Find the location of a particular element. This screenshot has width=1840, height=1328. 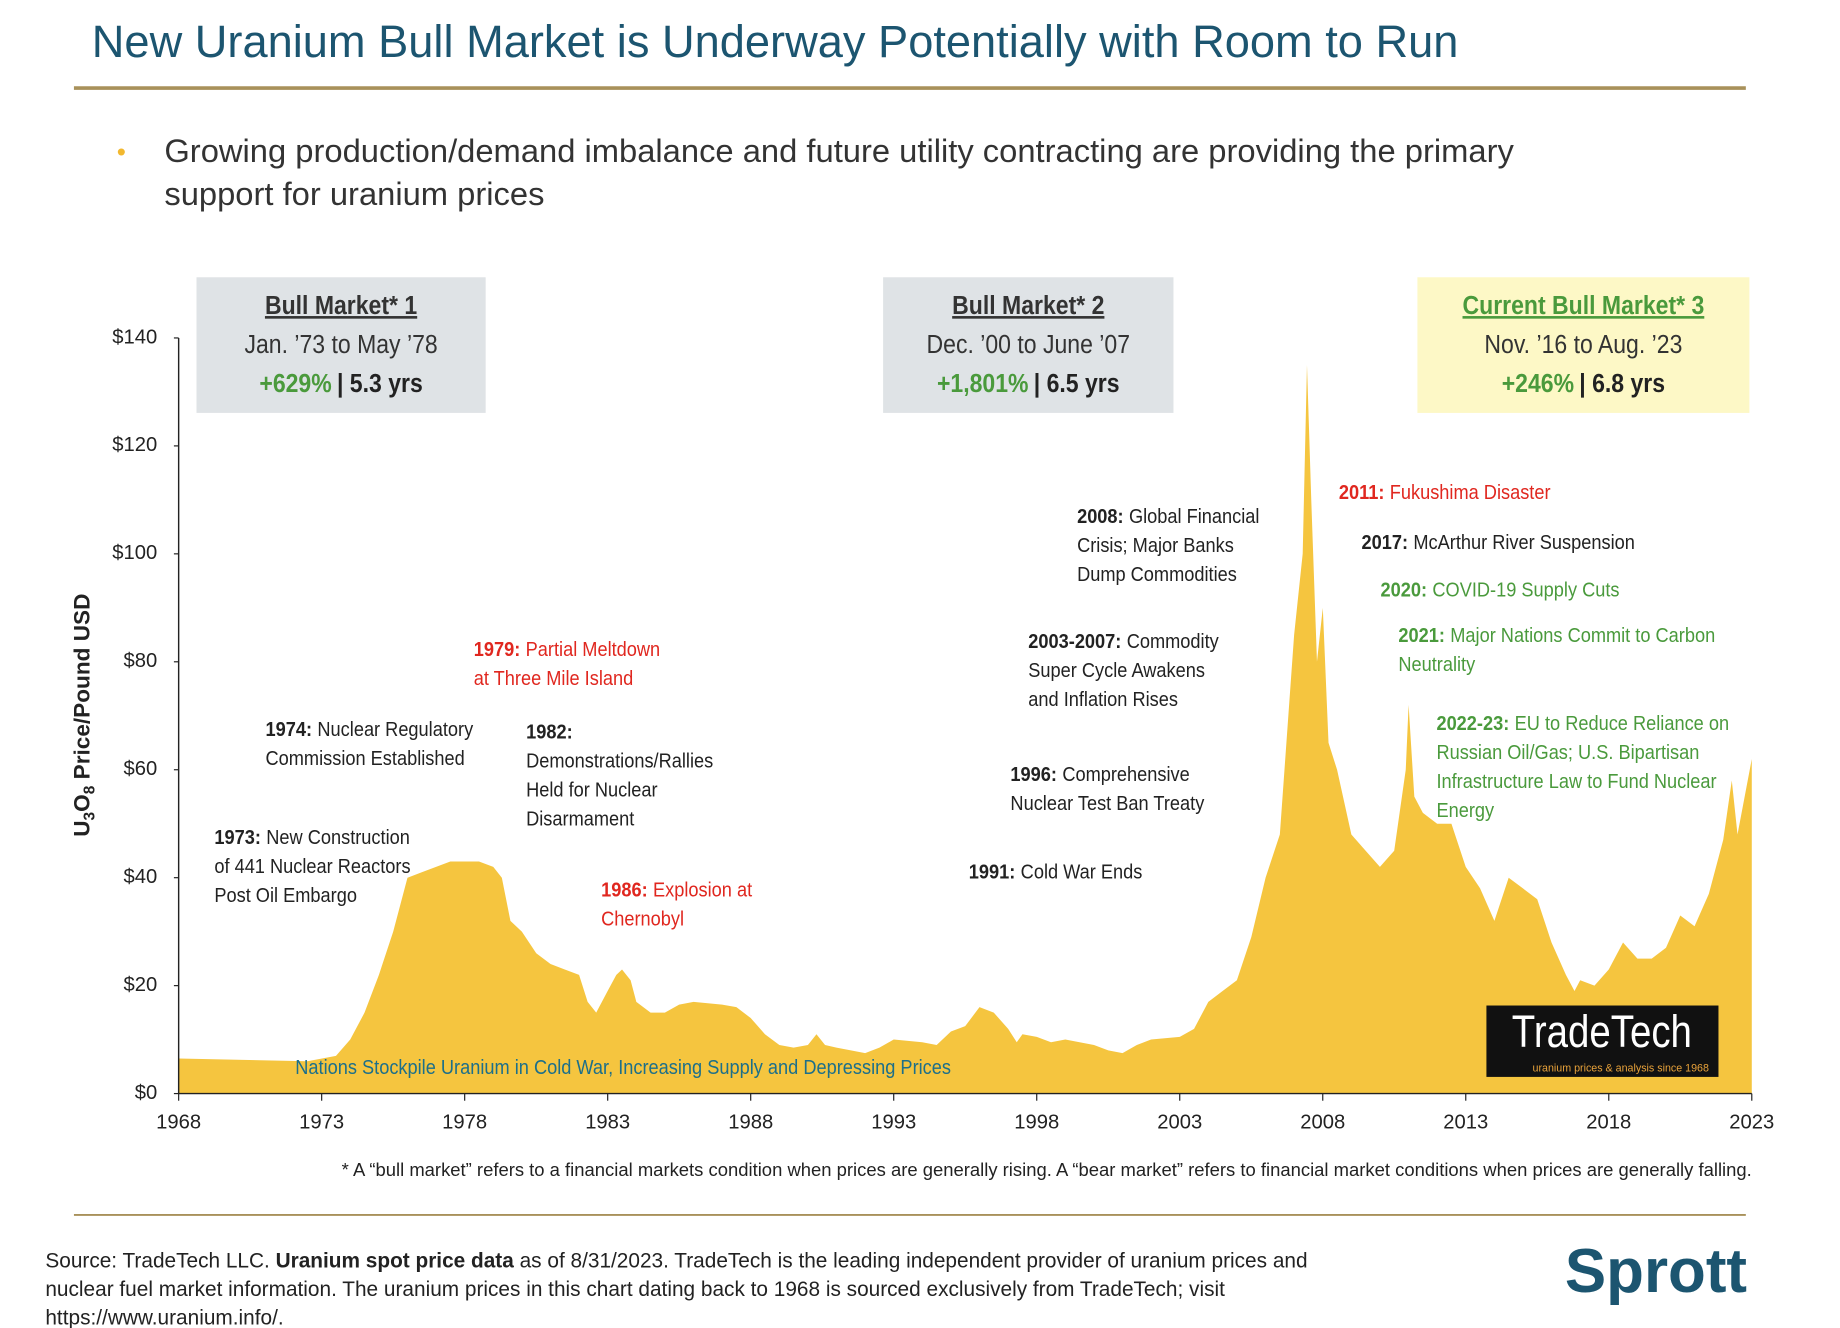

annotation-label: 2021: is located at coordinates (1421, 636).